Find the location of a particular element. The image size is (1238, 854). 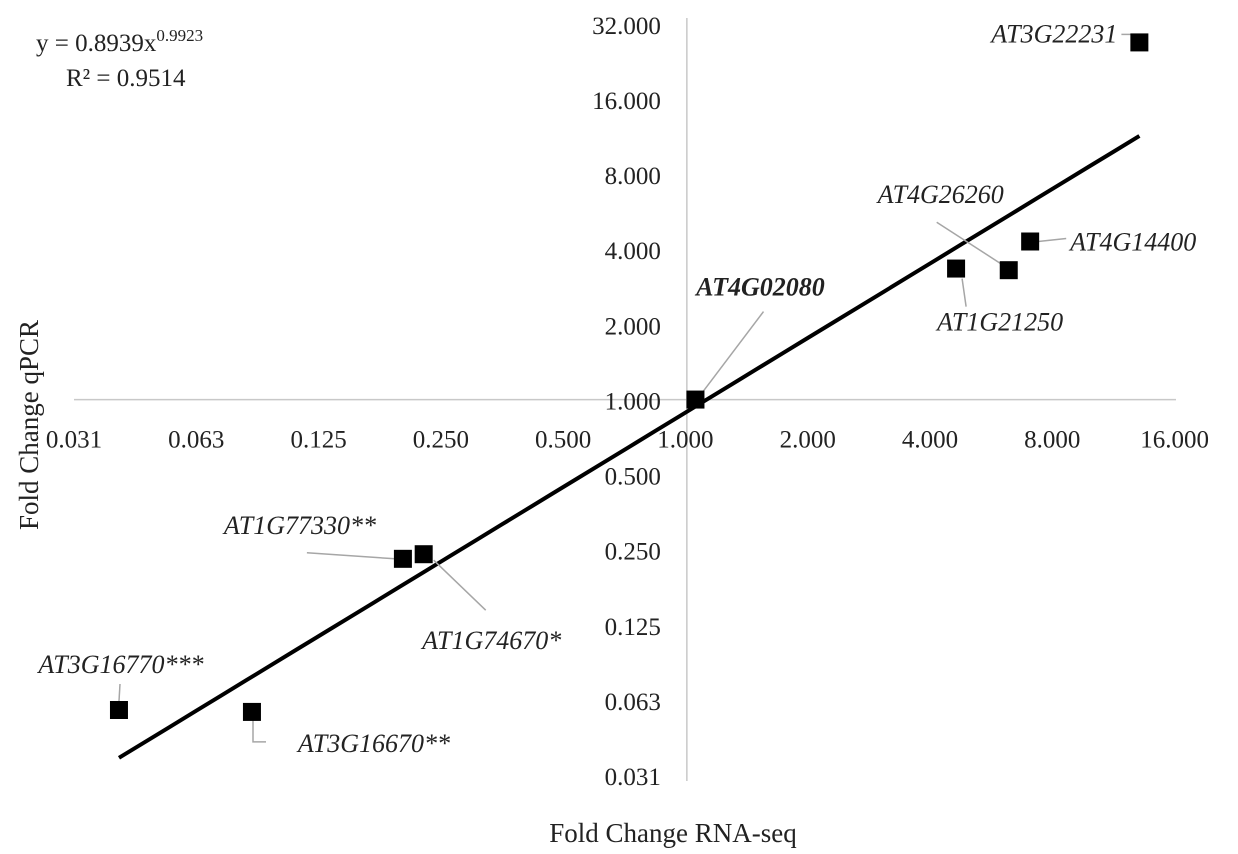

x-tick-label: 0.031 is located at coordinates (74, 440).